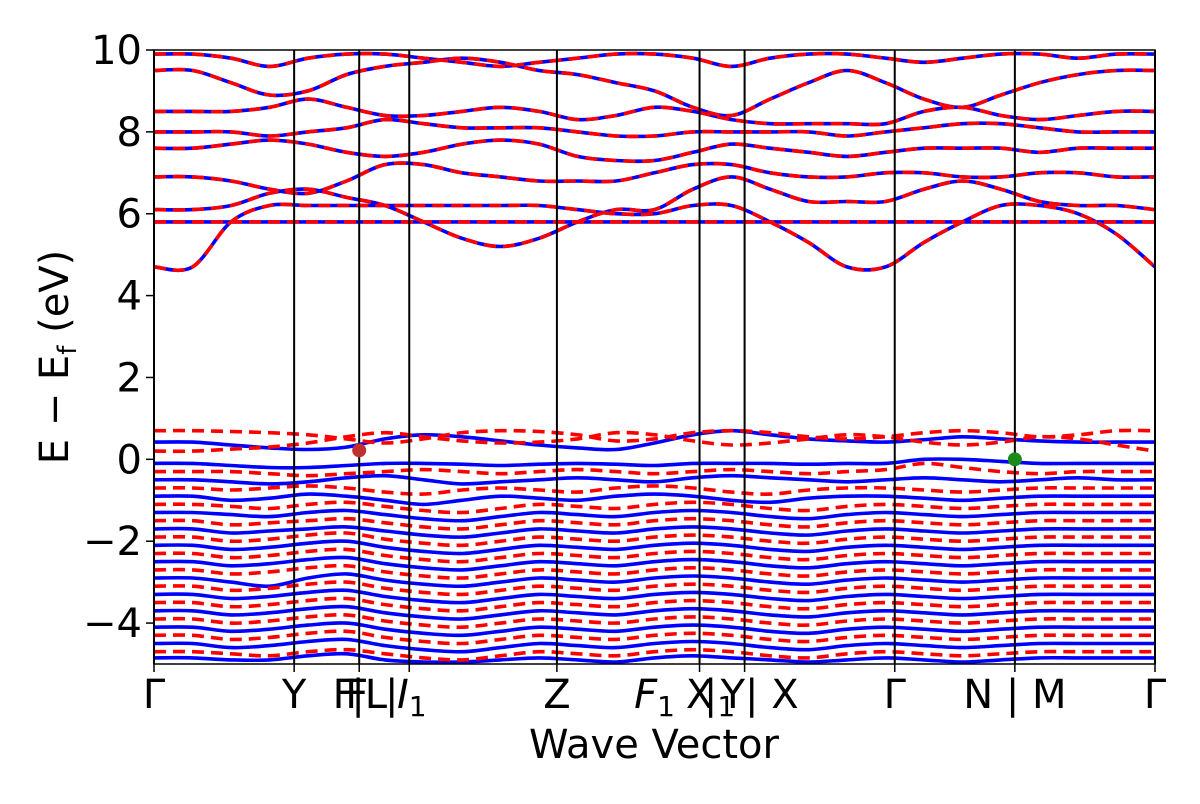 This screenshot has width=1200, height=804. Describe the element at coordinates (112, 542) in the screenshot. I see `y-tick-label: −2` at that location.